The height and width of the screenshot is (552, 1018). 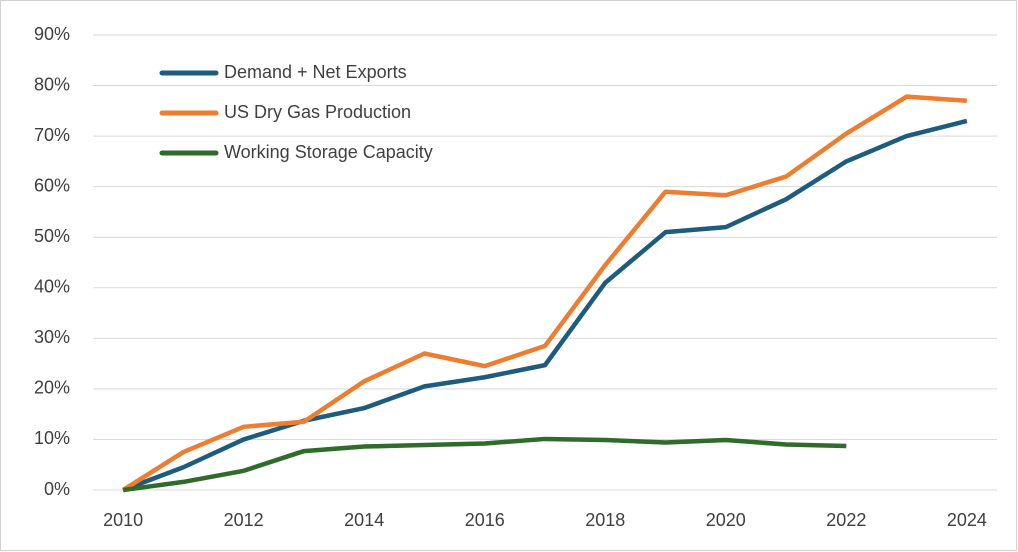 What do you see at coordinates (123, 520) in the screenshot?
I see `x-tick-label: 2010` at bounding box center [123, 520].